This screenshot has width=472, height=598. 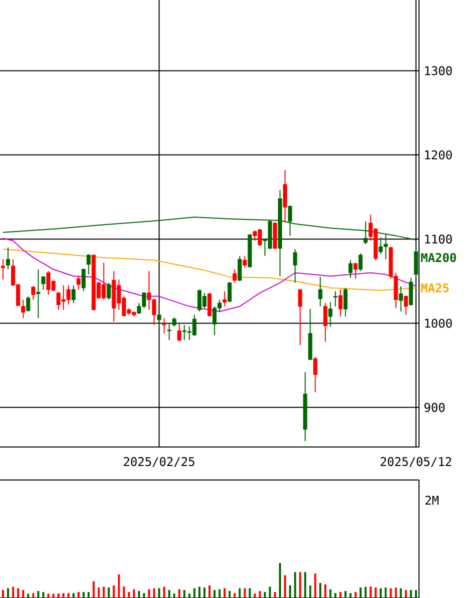 I want to click on y-tick-label: 1000, so click(x=438, y=323).